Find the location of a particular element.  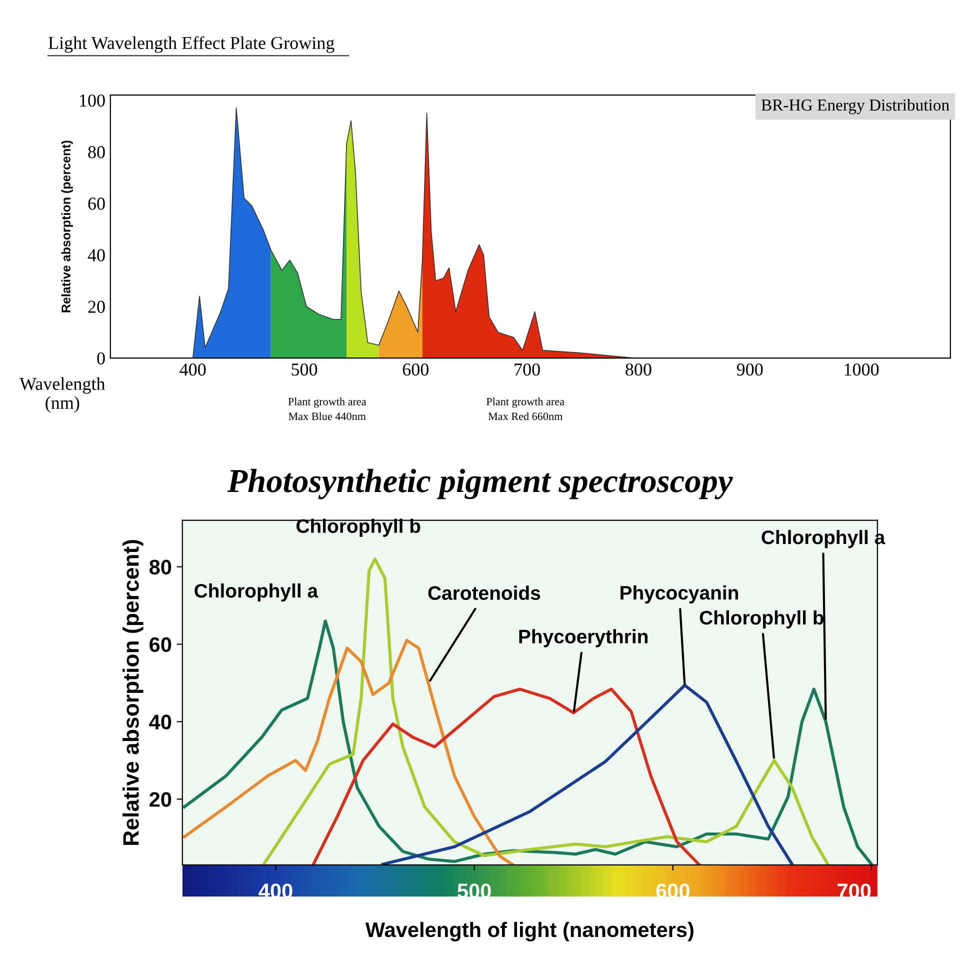

y-tick-label: 0 is located at coordinates (101, 358).